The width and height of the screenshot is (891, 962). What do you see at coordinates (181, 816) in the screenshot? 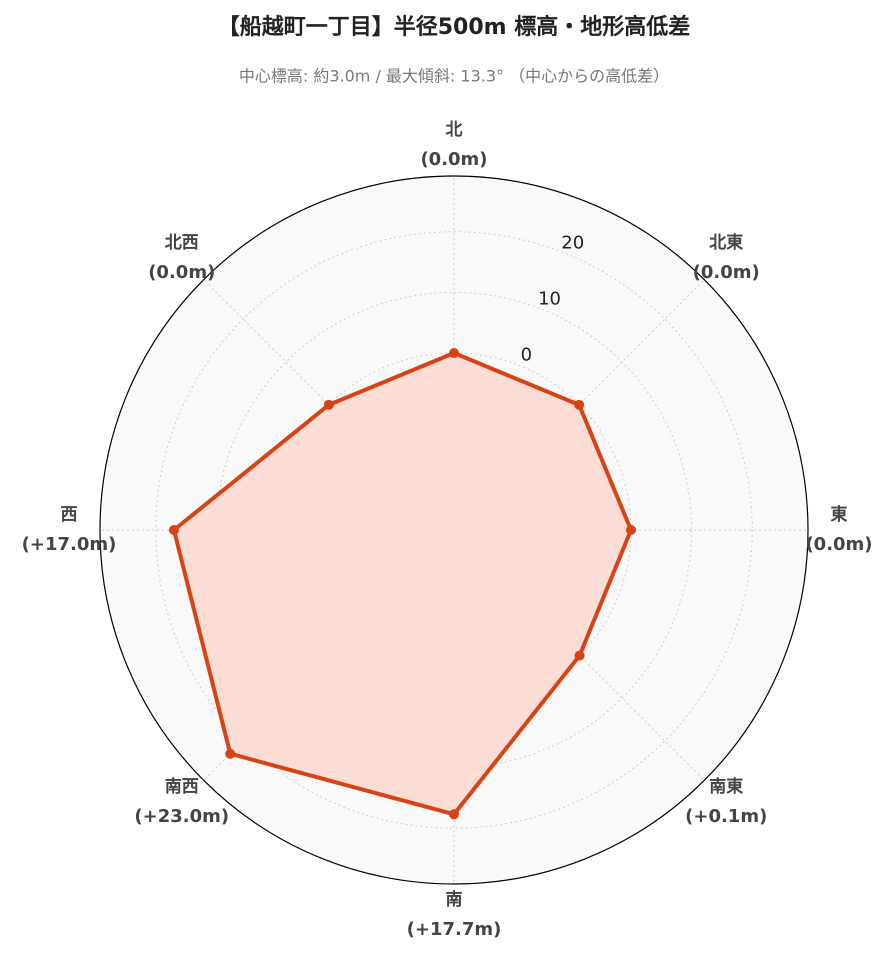
I see `value-label: (+23.0m)` at bounding box center [181, 816].